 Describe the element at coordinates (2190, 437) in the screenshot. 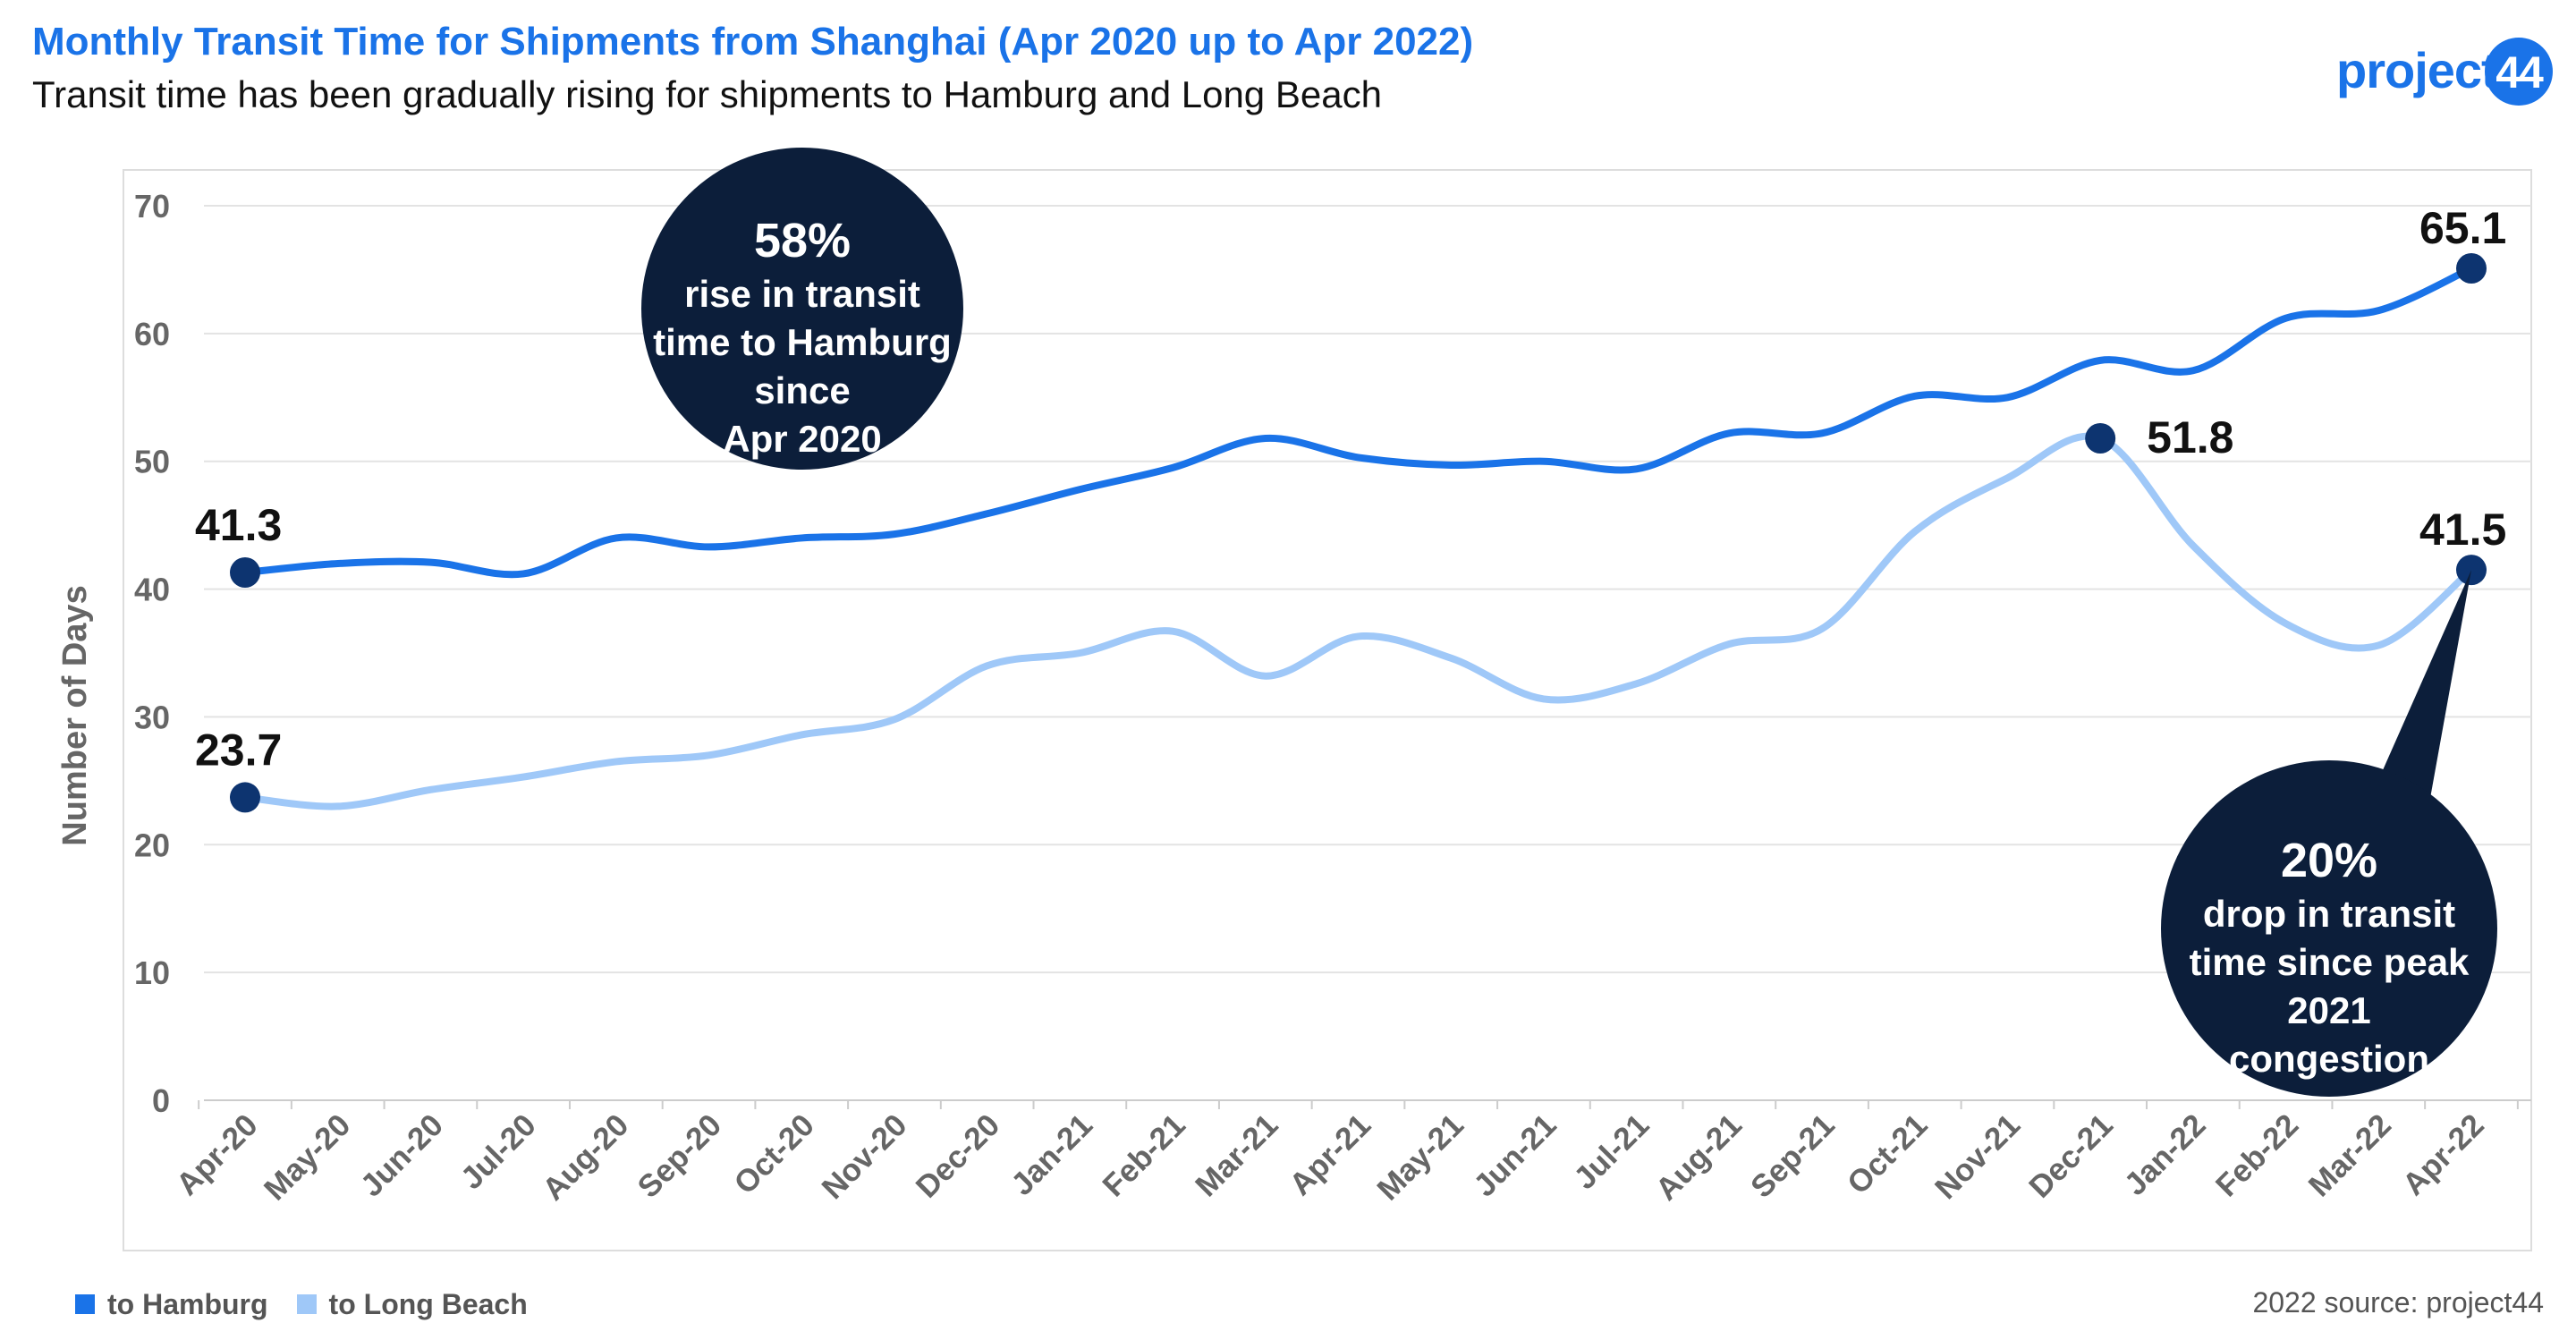

I see `data-label-long-beach: 51.8` at that location.